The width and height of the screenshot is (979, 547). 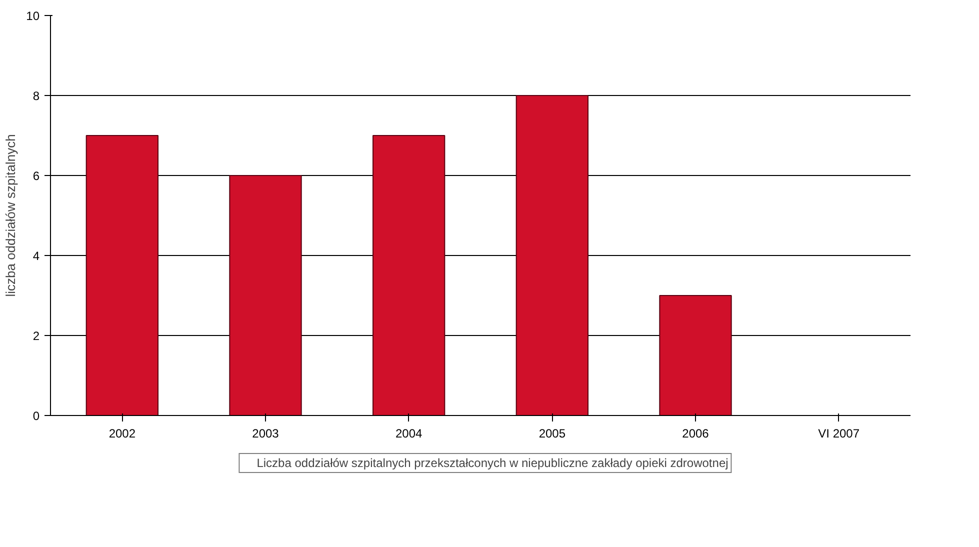 I want to click on x-tick-label: 2004, so click(x=409, y=433).